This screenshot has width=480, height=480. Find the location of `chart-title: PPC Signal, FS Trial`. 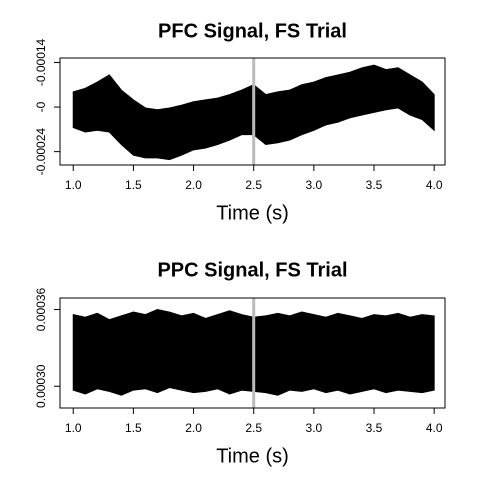

chart-title: PPC Signal, FS Trial is located at coordinates (252, 270).